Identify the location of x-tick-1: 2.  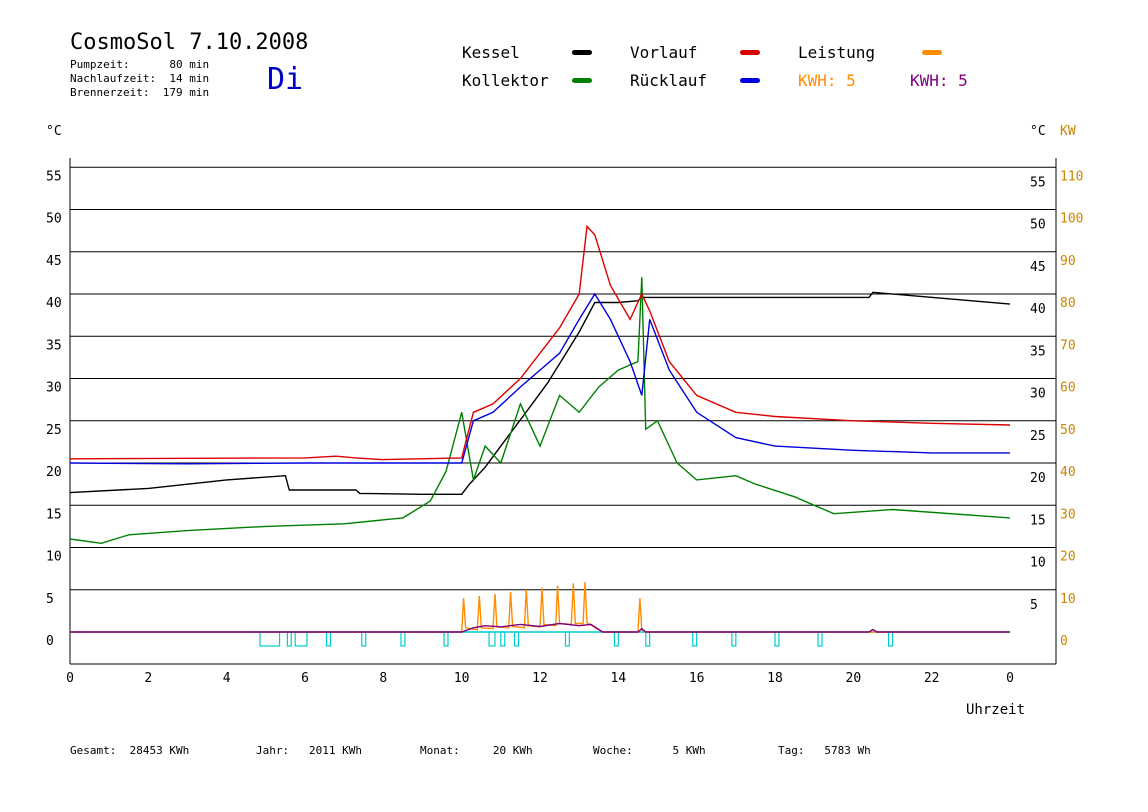
(148, 678).